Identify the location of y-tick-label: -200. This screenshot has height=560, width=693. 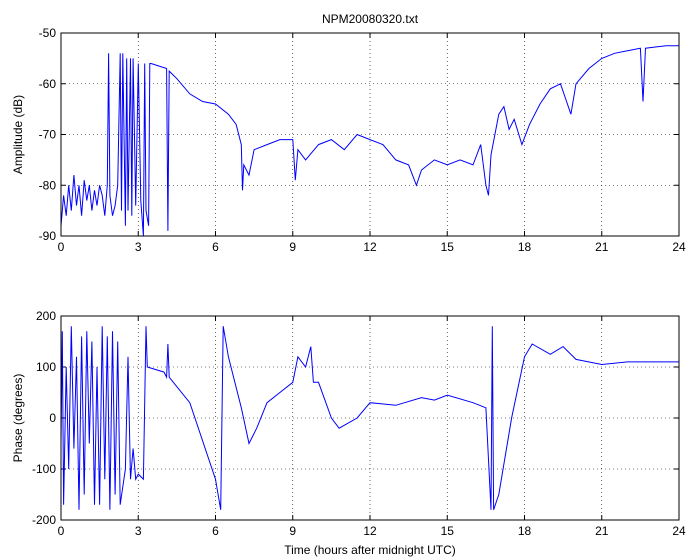
(44, 520).